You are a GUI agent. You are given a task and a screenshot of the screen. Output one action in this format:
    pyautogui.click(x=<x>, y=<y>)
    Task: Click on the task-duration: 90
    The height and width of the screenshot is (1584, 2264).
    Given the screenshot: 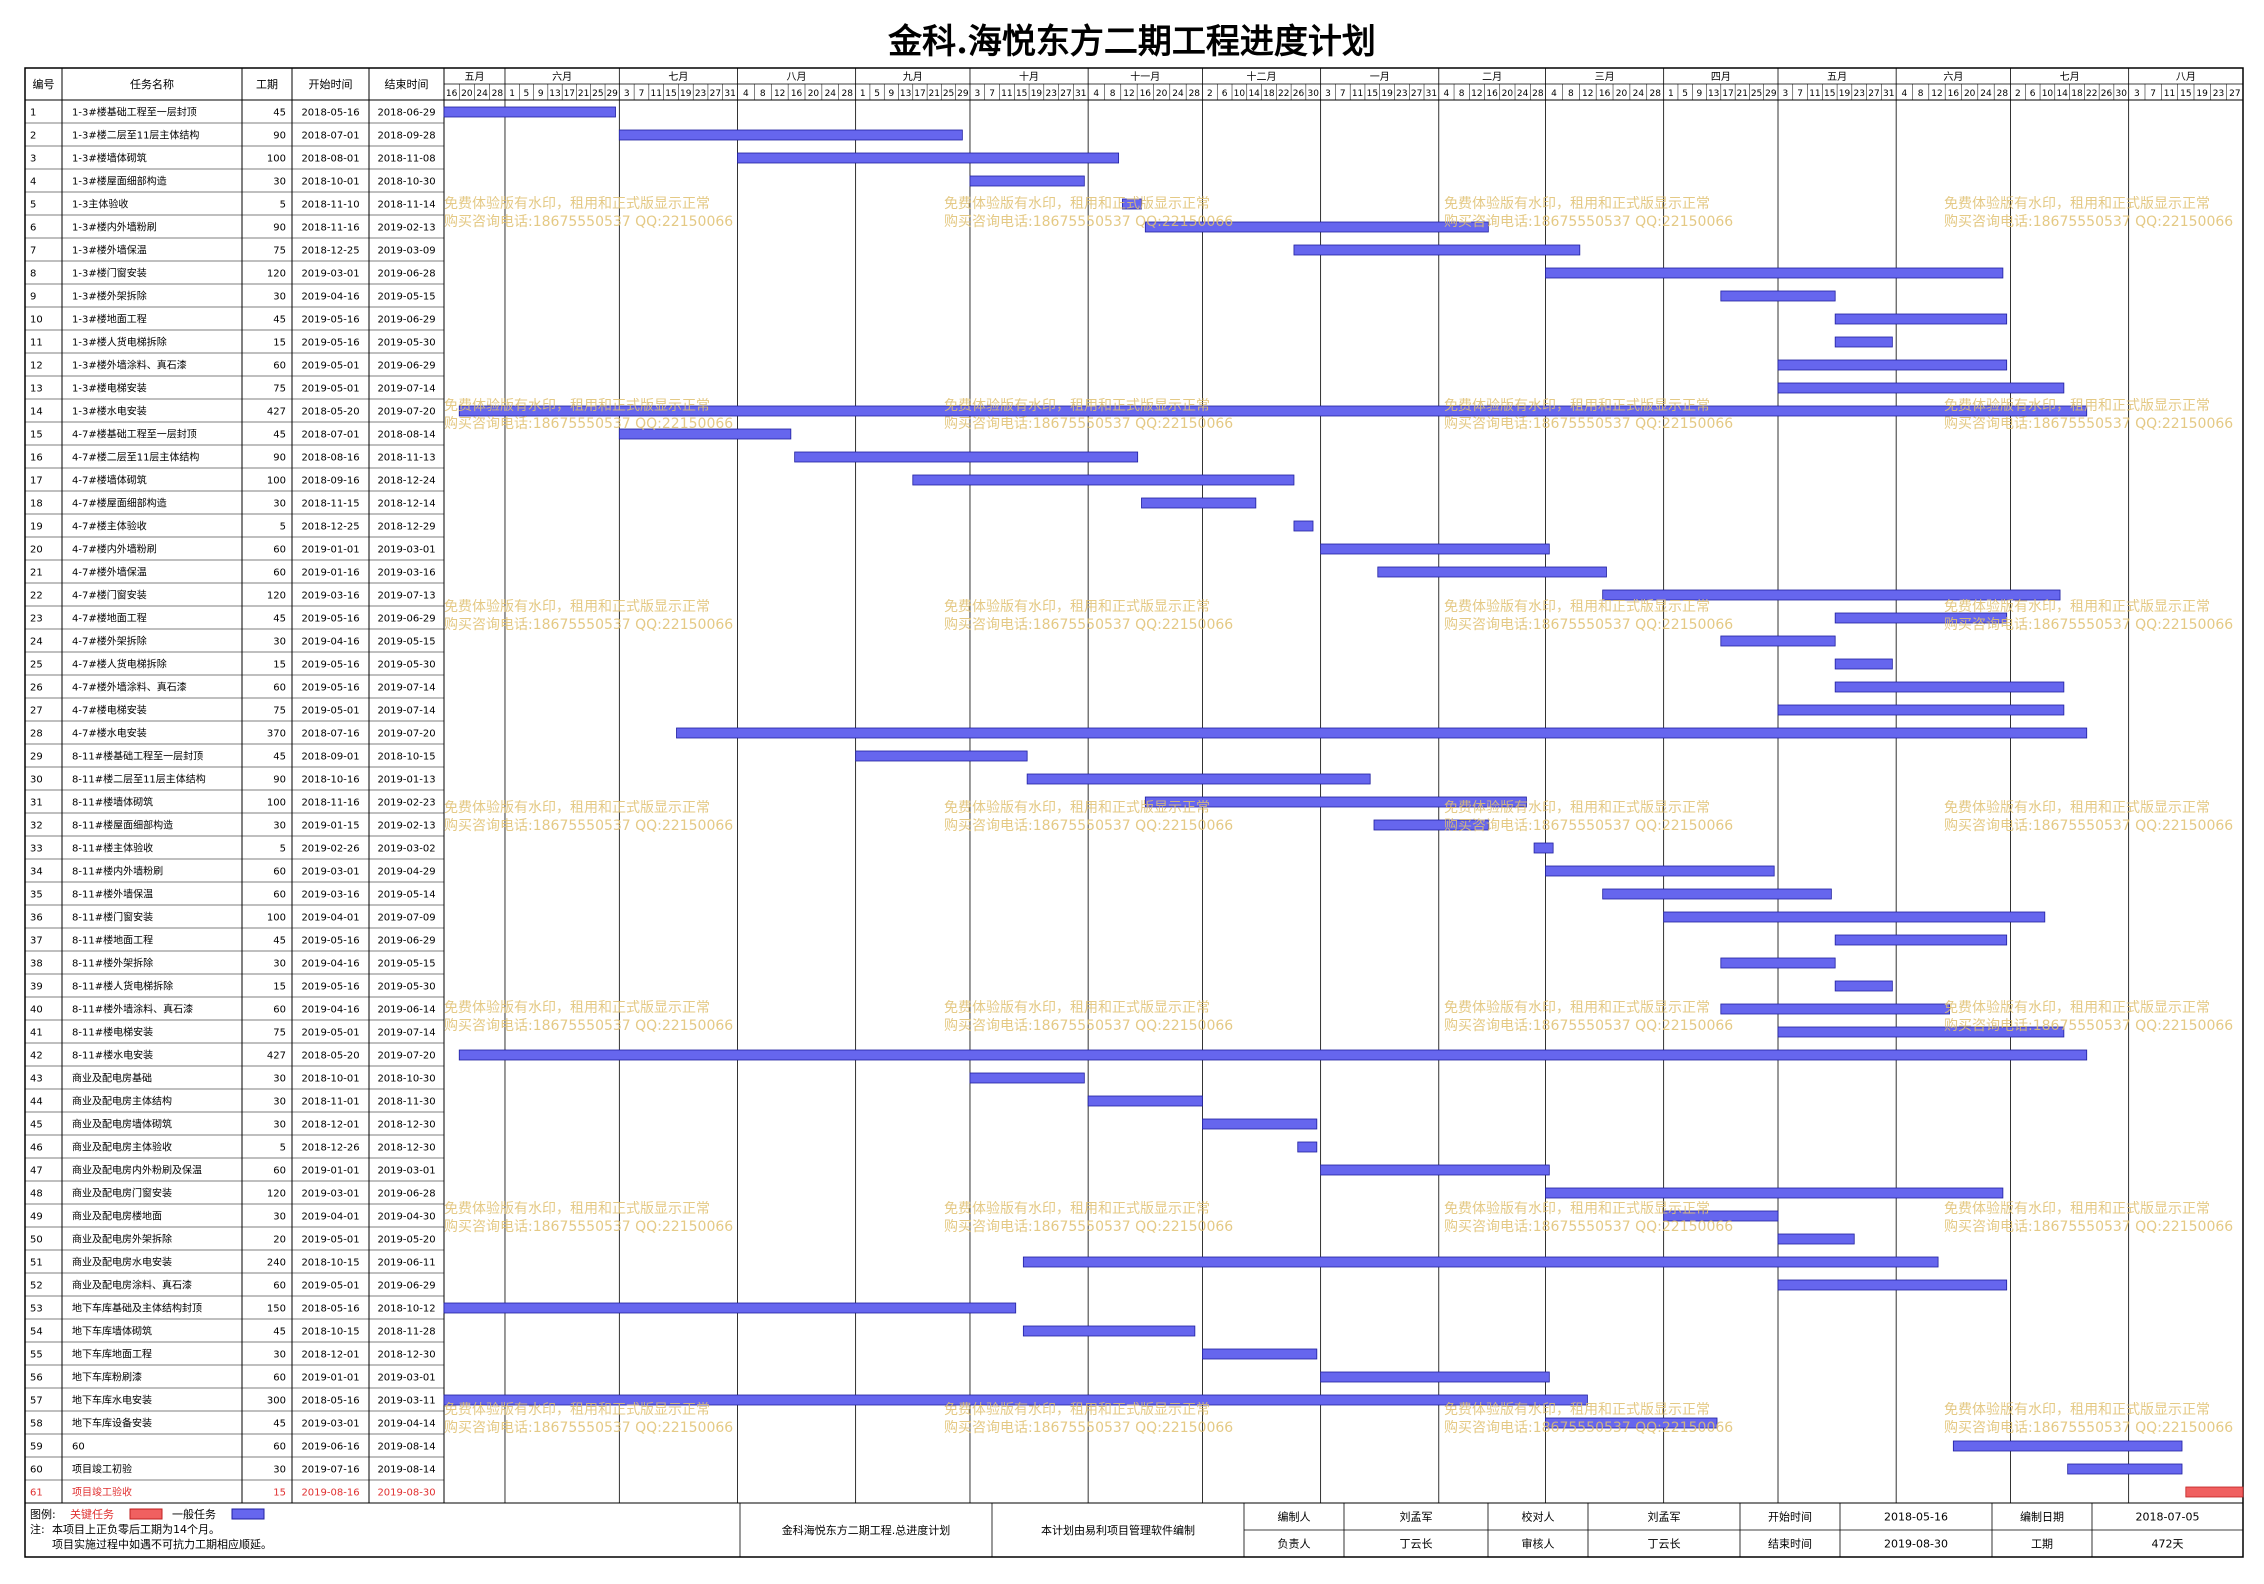 What is the action you would take?
    pyautogui.click(x=279, y=228)
    